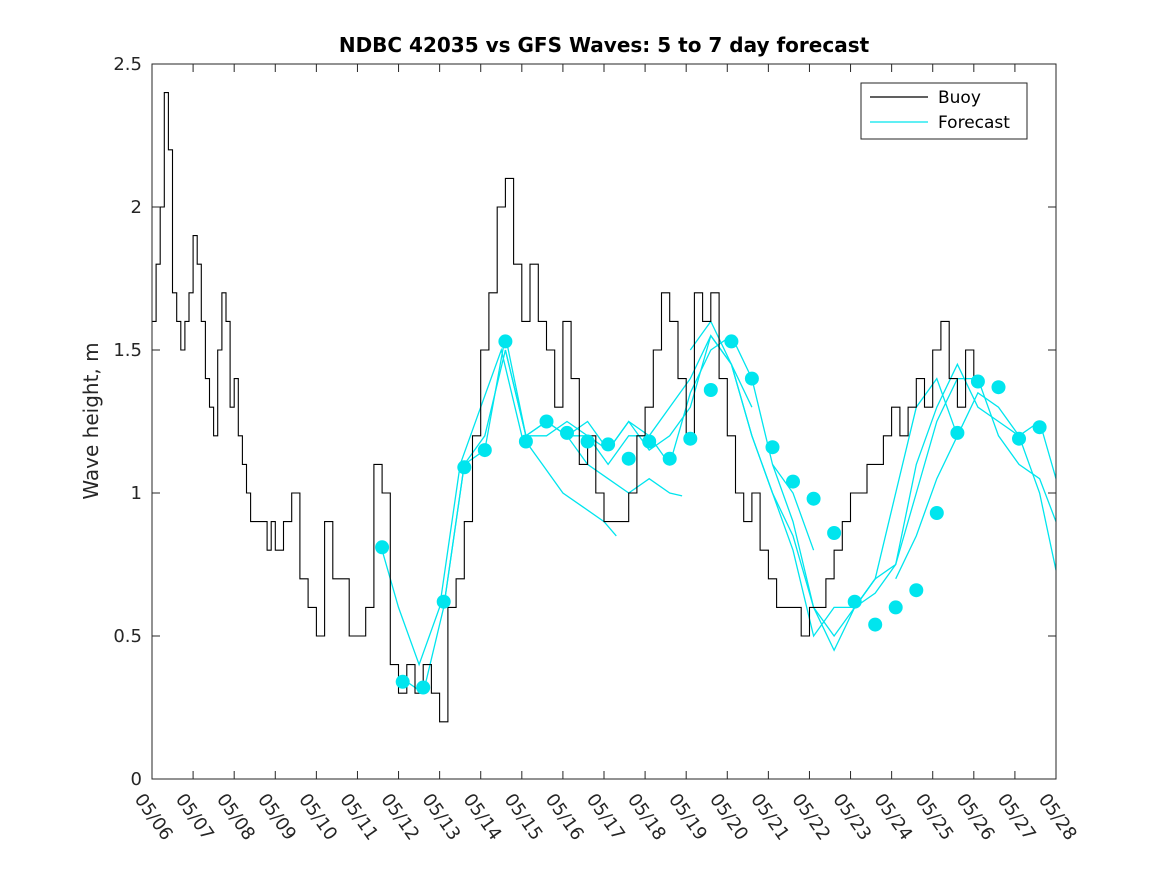 The image size is (1167, 875). Describe the element at coordinates (523, 817) in the screenshot. I see `x-tick-label-9: 05/15` at that location.